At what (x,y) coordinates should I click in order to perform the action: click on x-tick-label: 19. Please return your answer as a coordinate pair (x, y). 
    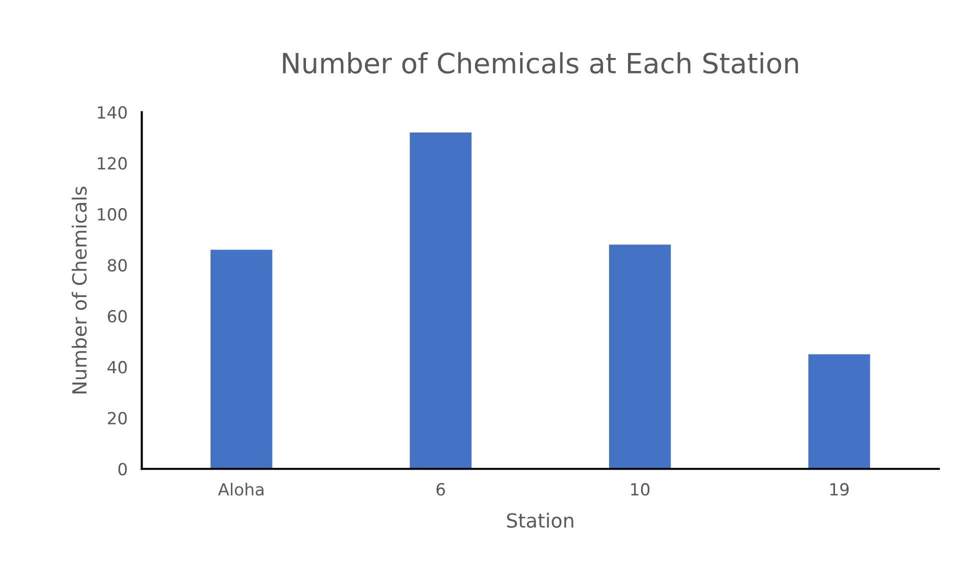
    Looking at the image, I should click on (839, 489).